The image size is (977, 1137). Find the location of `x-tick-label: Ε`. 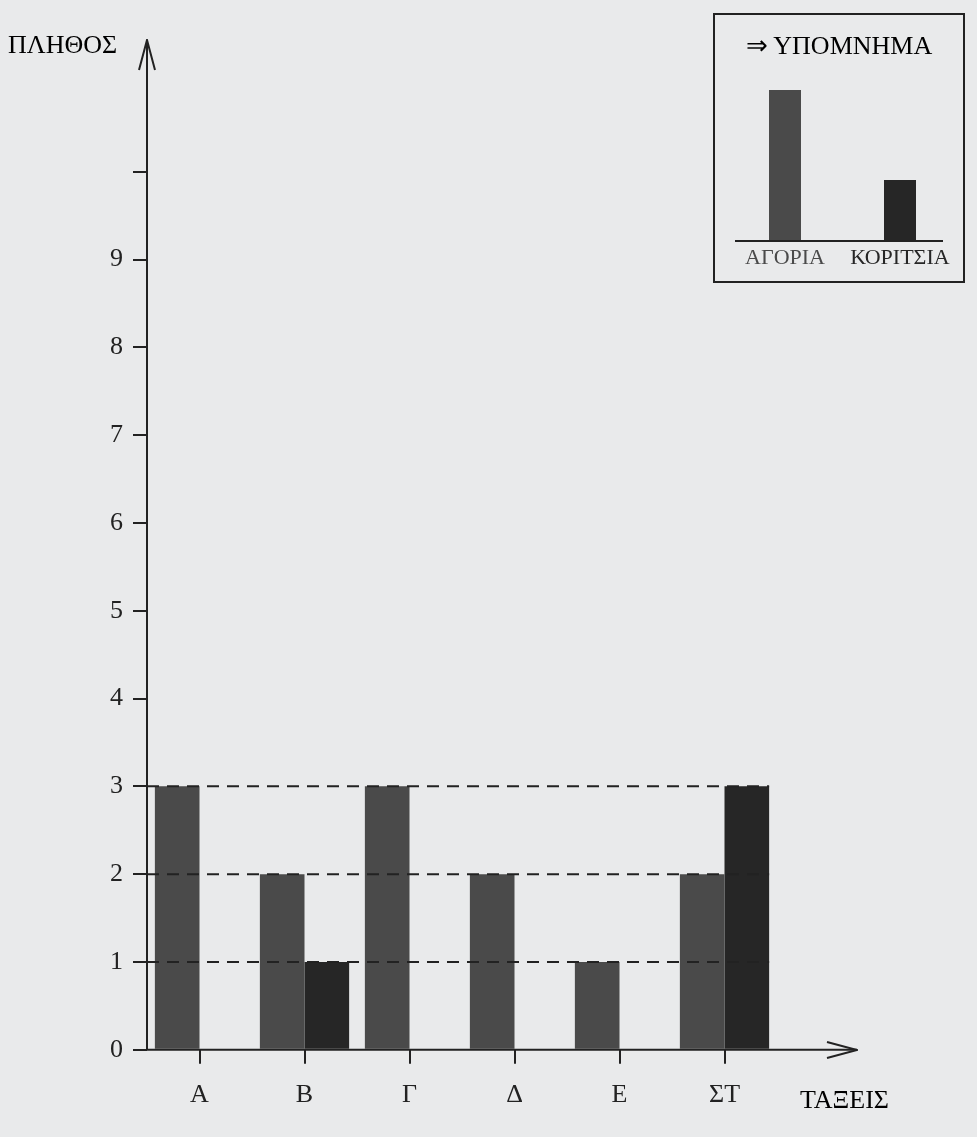

x-tick-label: Ε is located at coordinates (619, 1094).